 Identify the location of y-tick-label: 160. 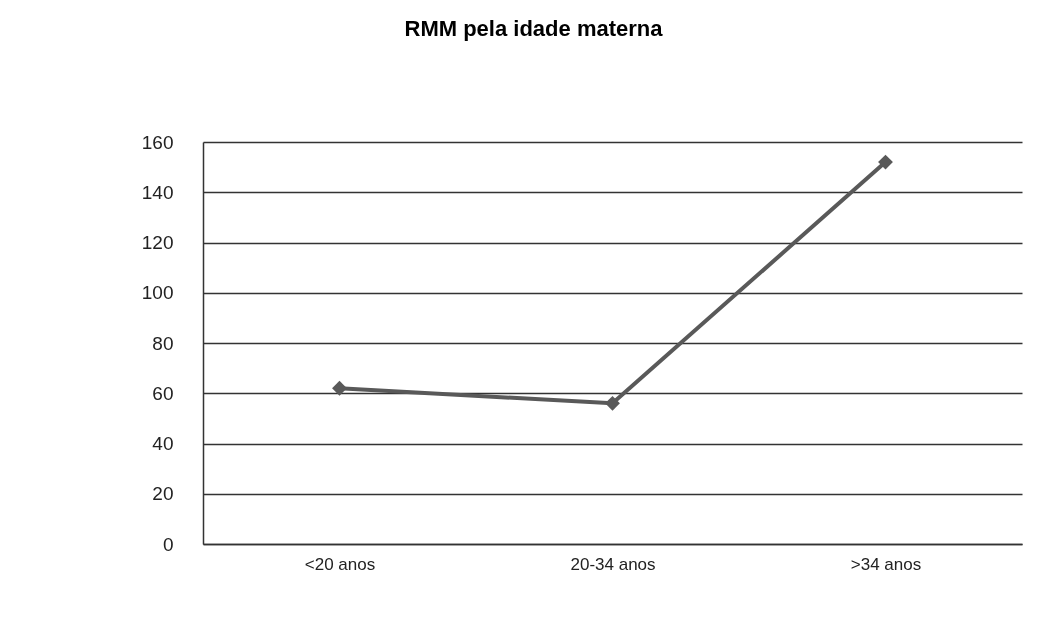
(157, 142).